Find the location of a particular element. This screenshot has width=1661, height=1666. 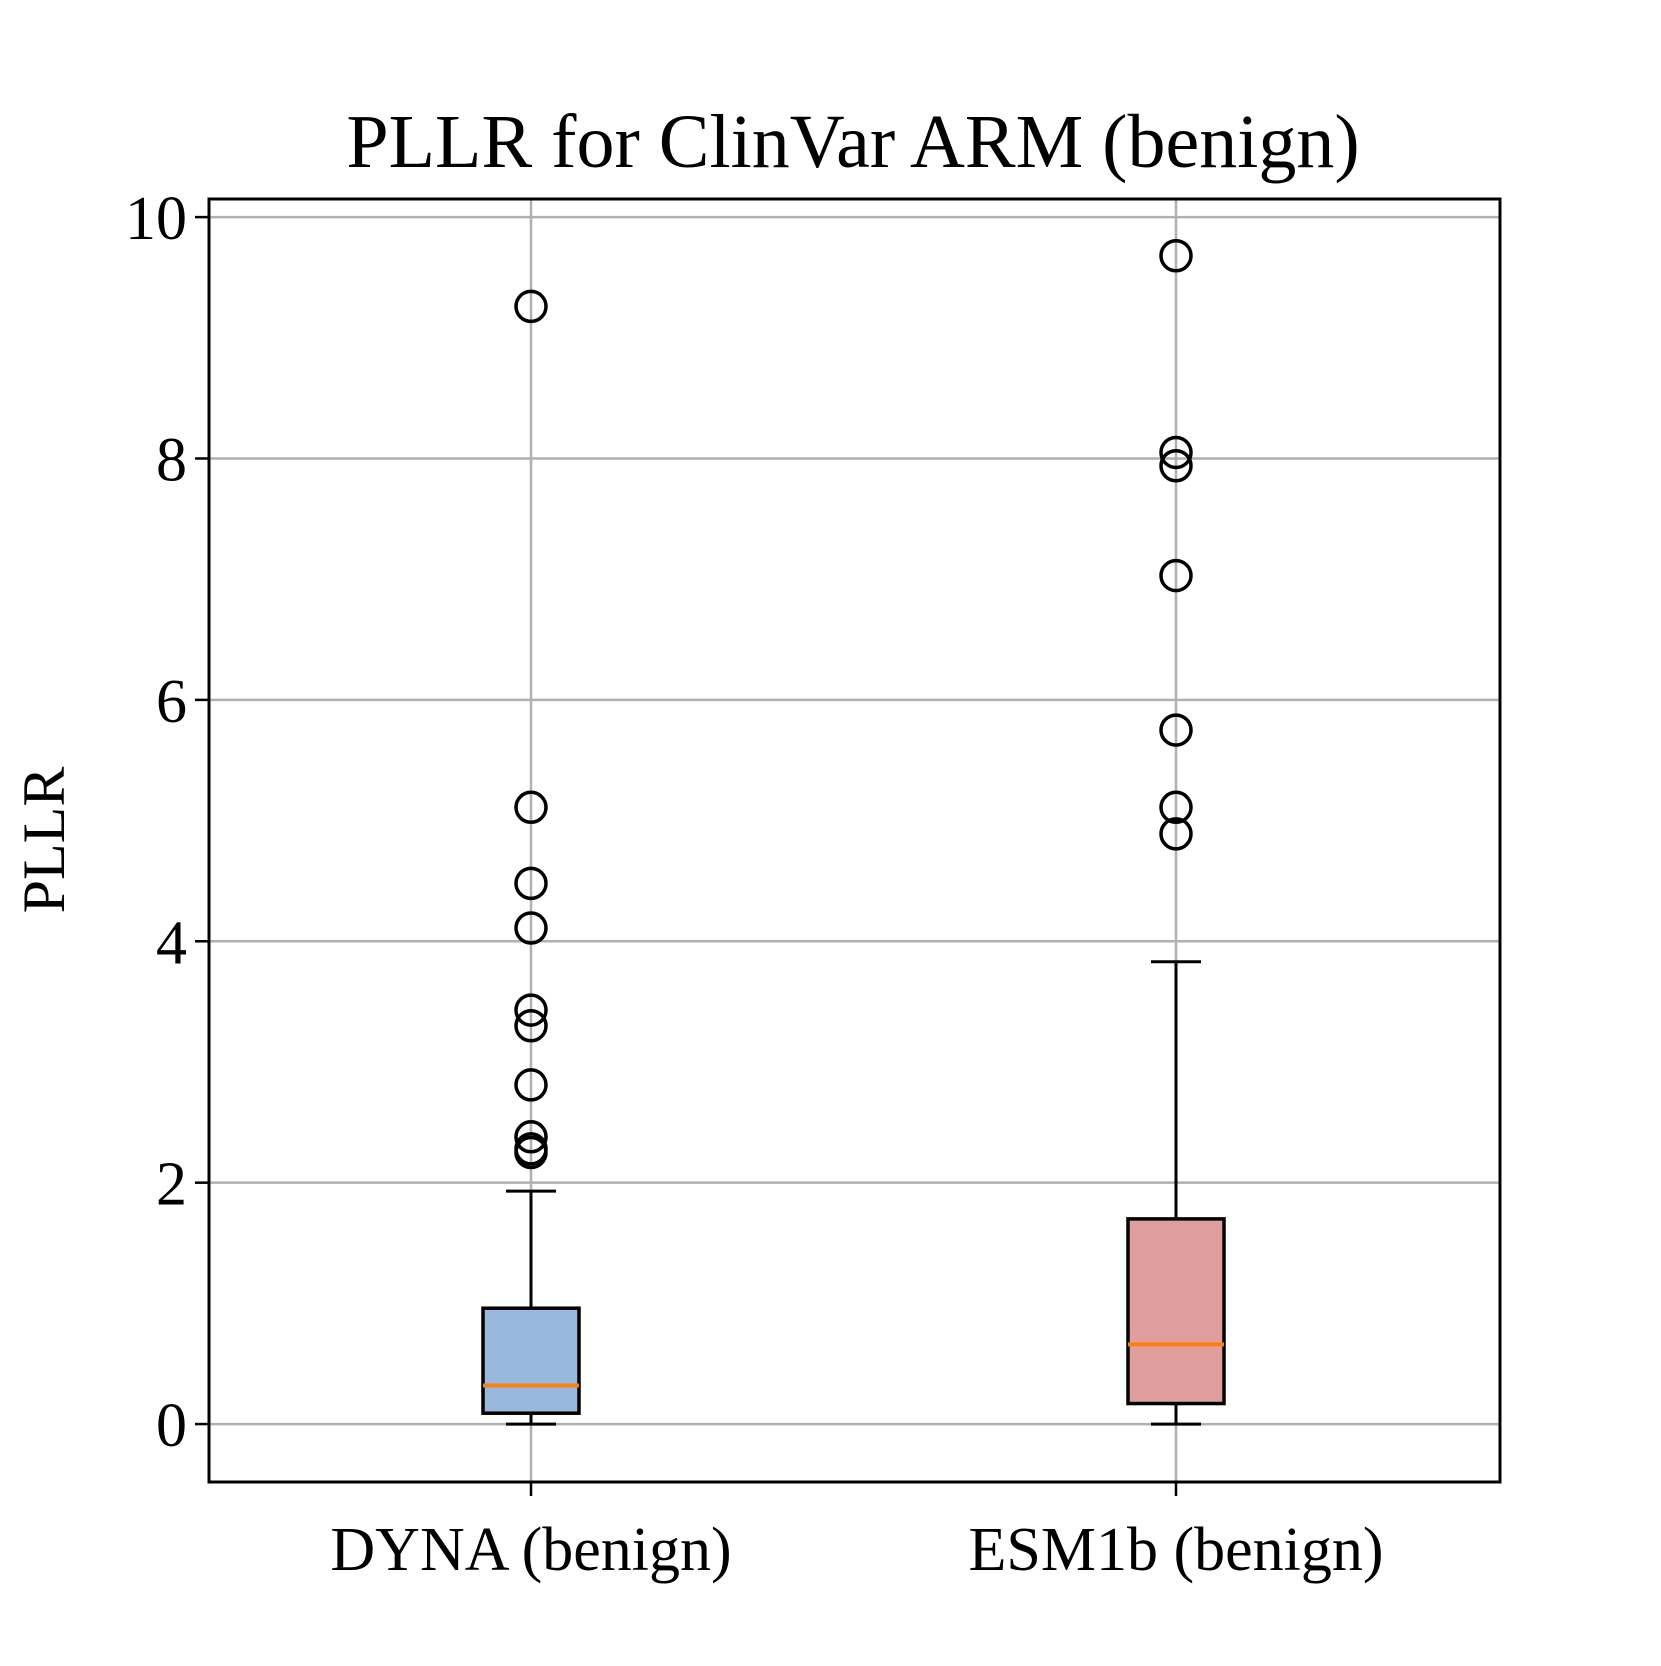

y-tick-label: 2 is located at coordinates (171, 1185).